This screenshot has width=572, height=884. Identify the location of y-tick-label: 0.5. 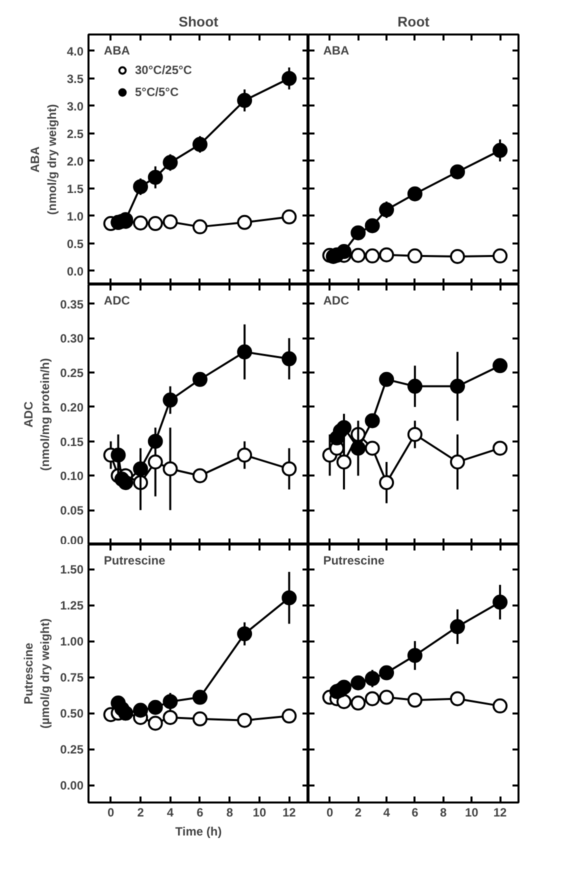
(75, 243).